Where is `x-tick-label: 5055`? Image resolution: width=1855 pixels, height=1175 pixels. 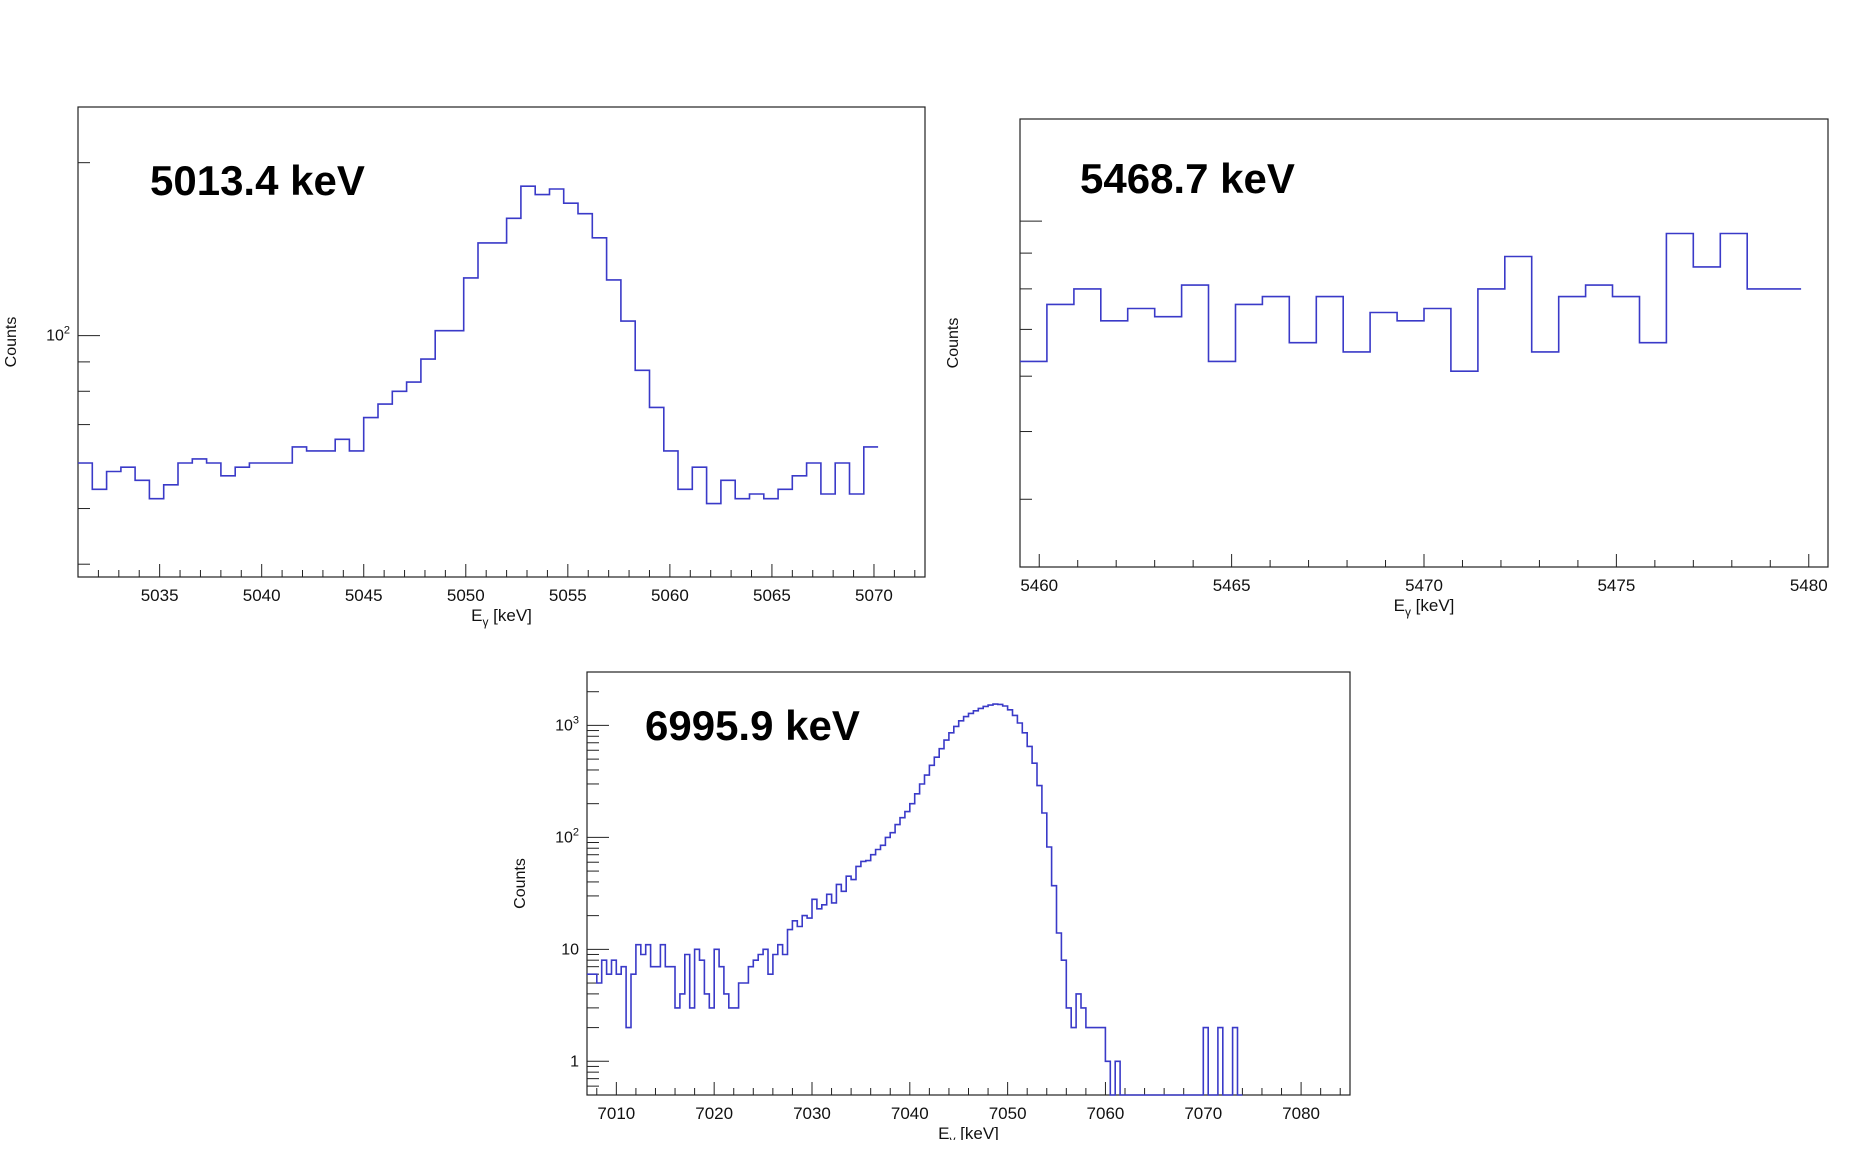 x-tick-label: 5055 is located at coordinates (568, 595).